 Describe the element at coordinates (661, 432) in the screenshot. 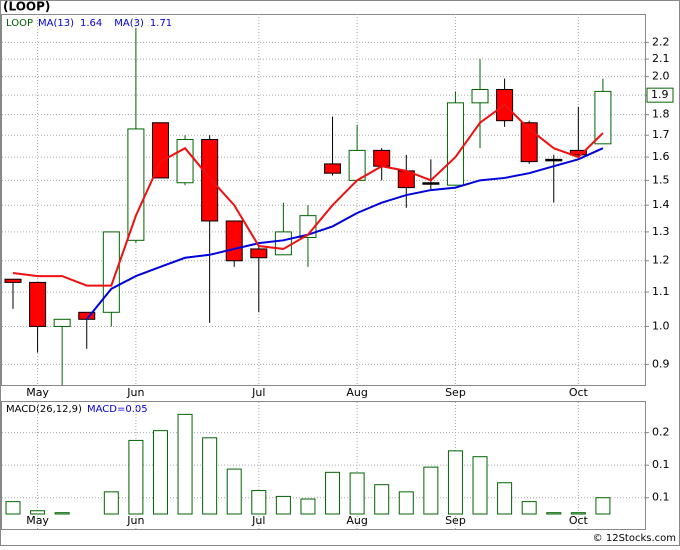

I see `y-tick-label: 0.2` at that location.